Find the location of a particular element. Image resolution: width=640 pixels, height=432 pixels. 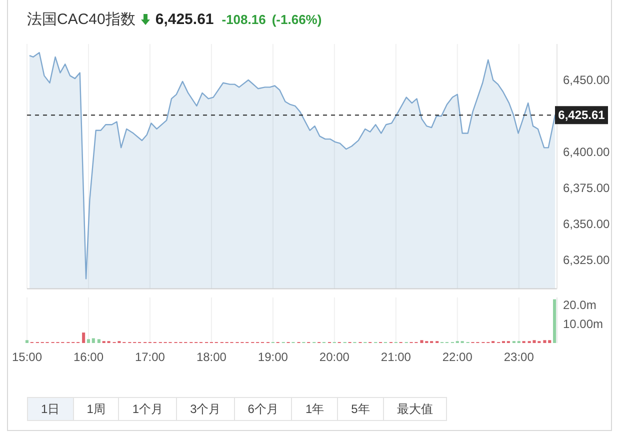

x-tick-label: 23:00 is located at coordinates (519, 357).